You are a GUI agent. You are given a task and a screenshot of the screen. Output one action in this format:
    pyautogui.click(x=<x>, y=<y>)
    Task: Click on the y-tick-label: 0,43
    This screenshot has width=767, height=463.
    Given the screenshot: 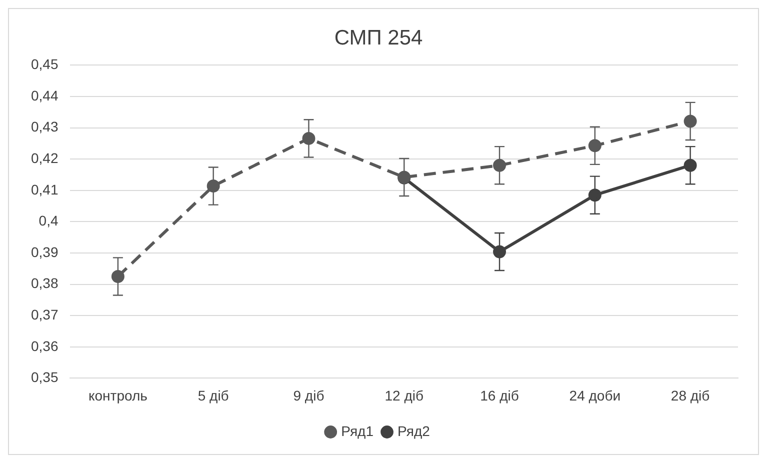 What is the action you would take?
    pyautogui.click(x=44, y=126)
    